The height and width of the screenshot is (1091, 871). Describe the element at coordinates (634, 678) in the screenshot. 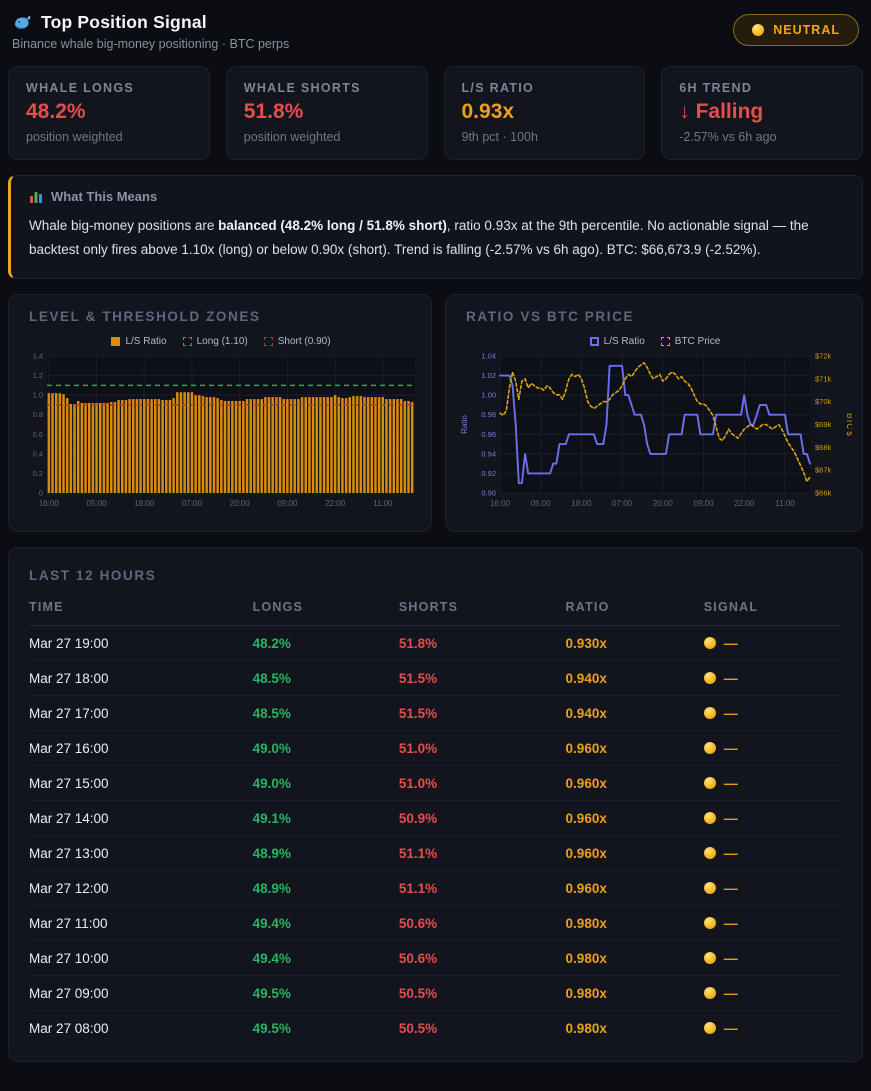

I see `ratio-cell: 0.940x` at that location.